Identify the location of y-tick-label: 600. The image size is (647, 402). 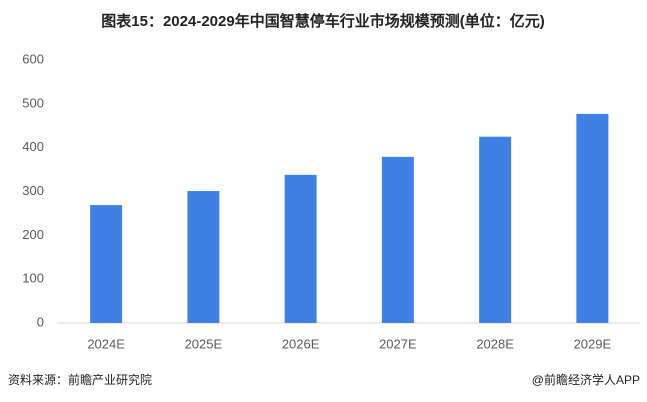
(33, 58).